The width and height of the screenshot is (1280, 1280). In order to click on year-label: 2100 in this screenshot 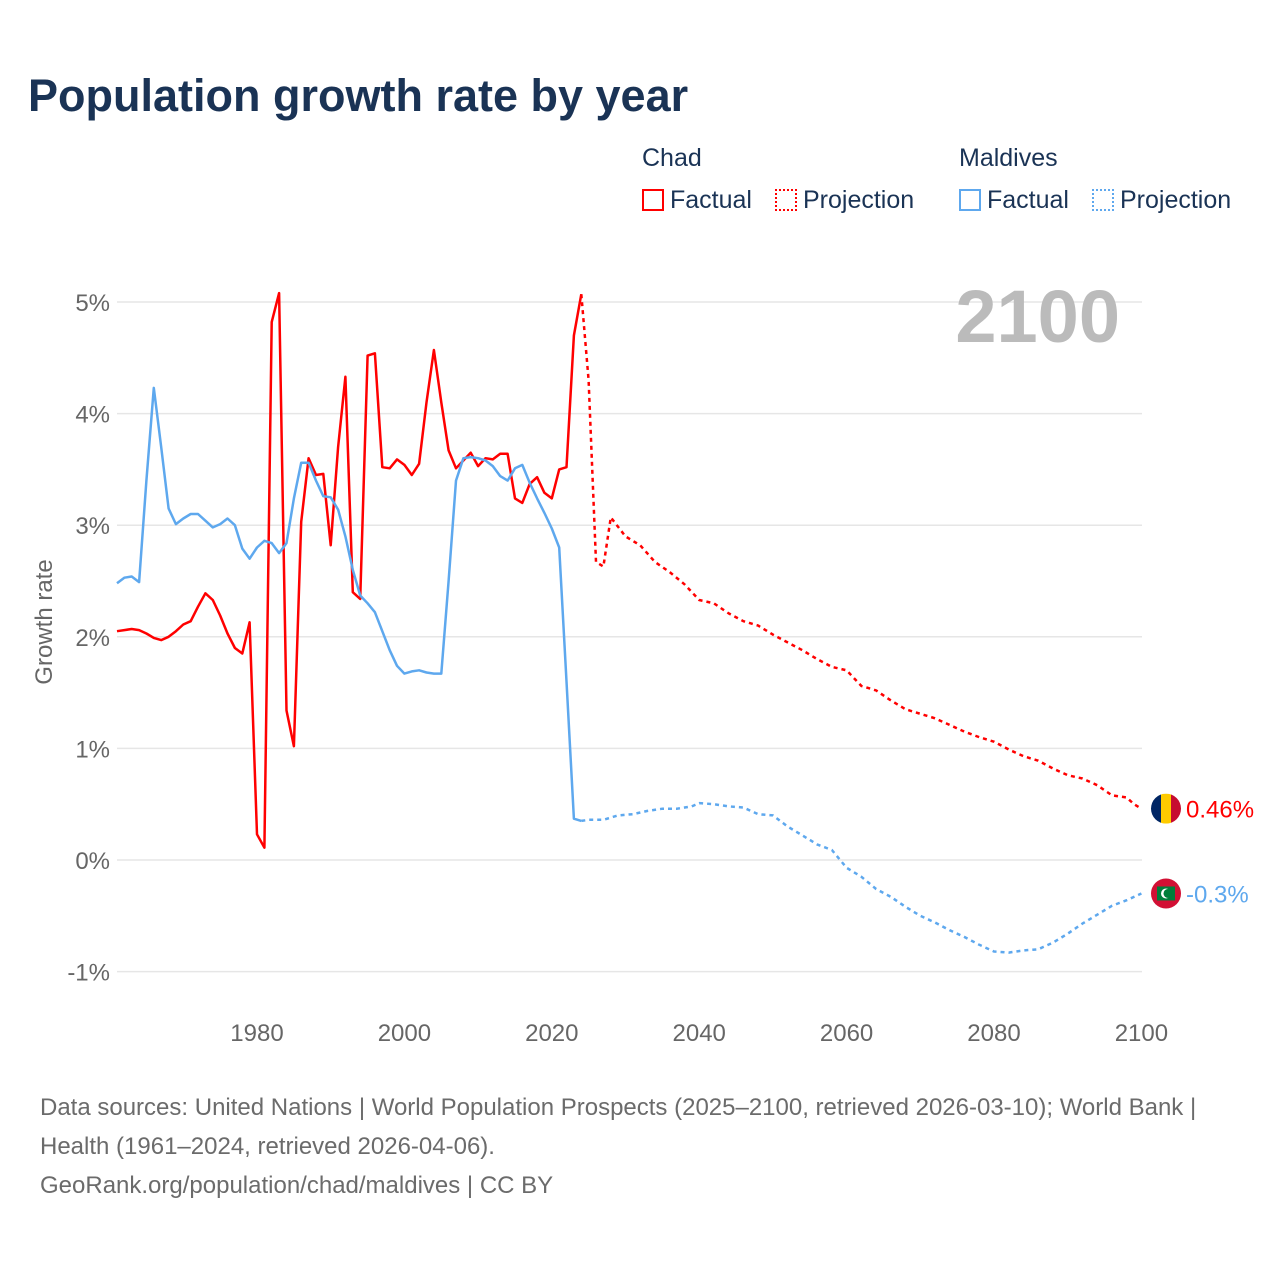, I will do `click(1037, 316)`.